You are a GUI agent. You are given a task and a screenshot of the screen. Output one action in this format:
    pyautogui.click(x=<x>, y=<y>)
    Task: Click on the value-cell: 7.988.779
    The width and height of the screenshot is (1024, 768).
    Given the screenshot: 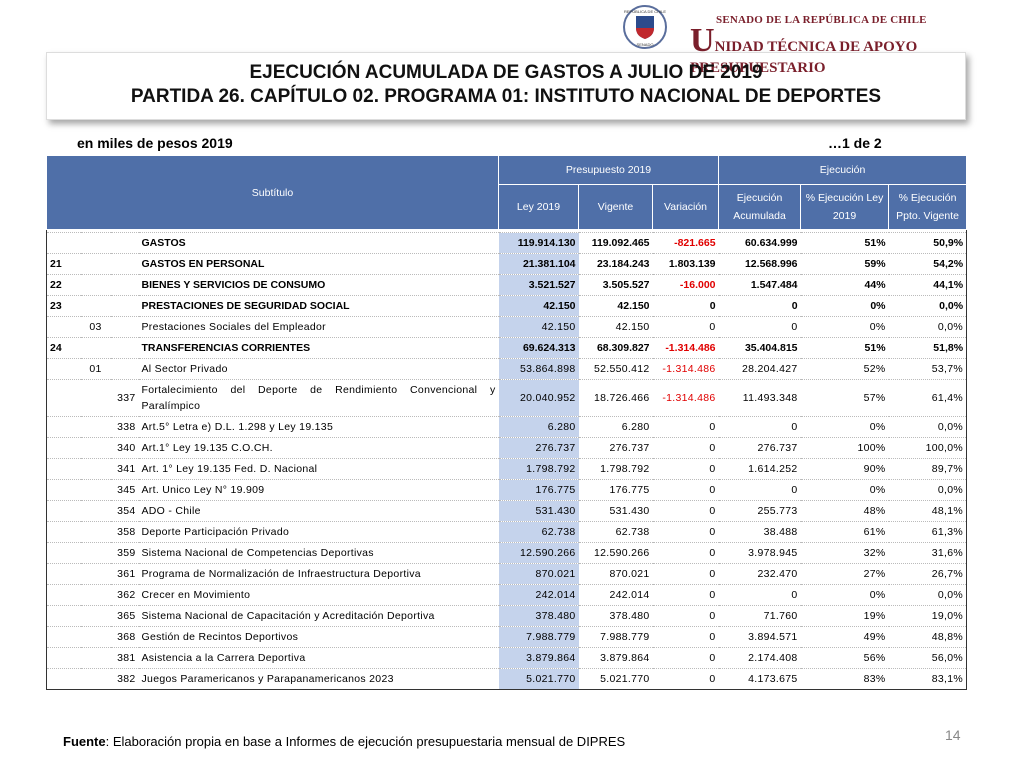 What is the action you would take?
    pyautogui.click(x=615, y=637)
    